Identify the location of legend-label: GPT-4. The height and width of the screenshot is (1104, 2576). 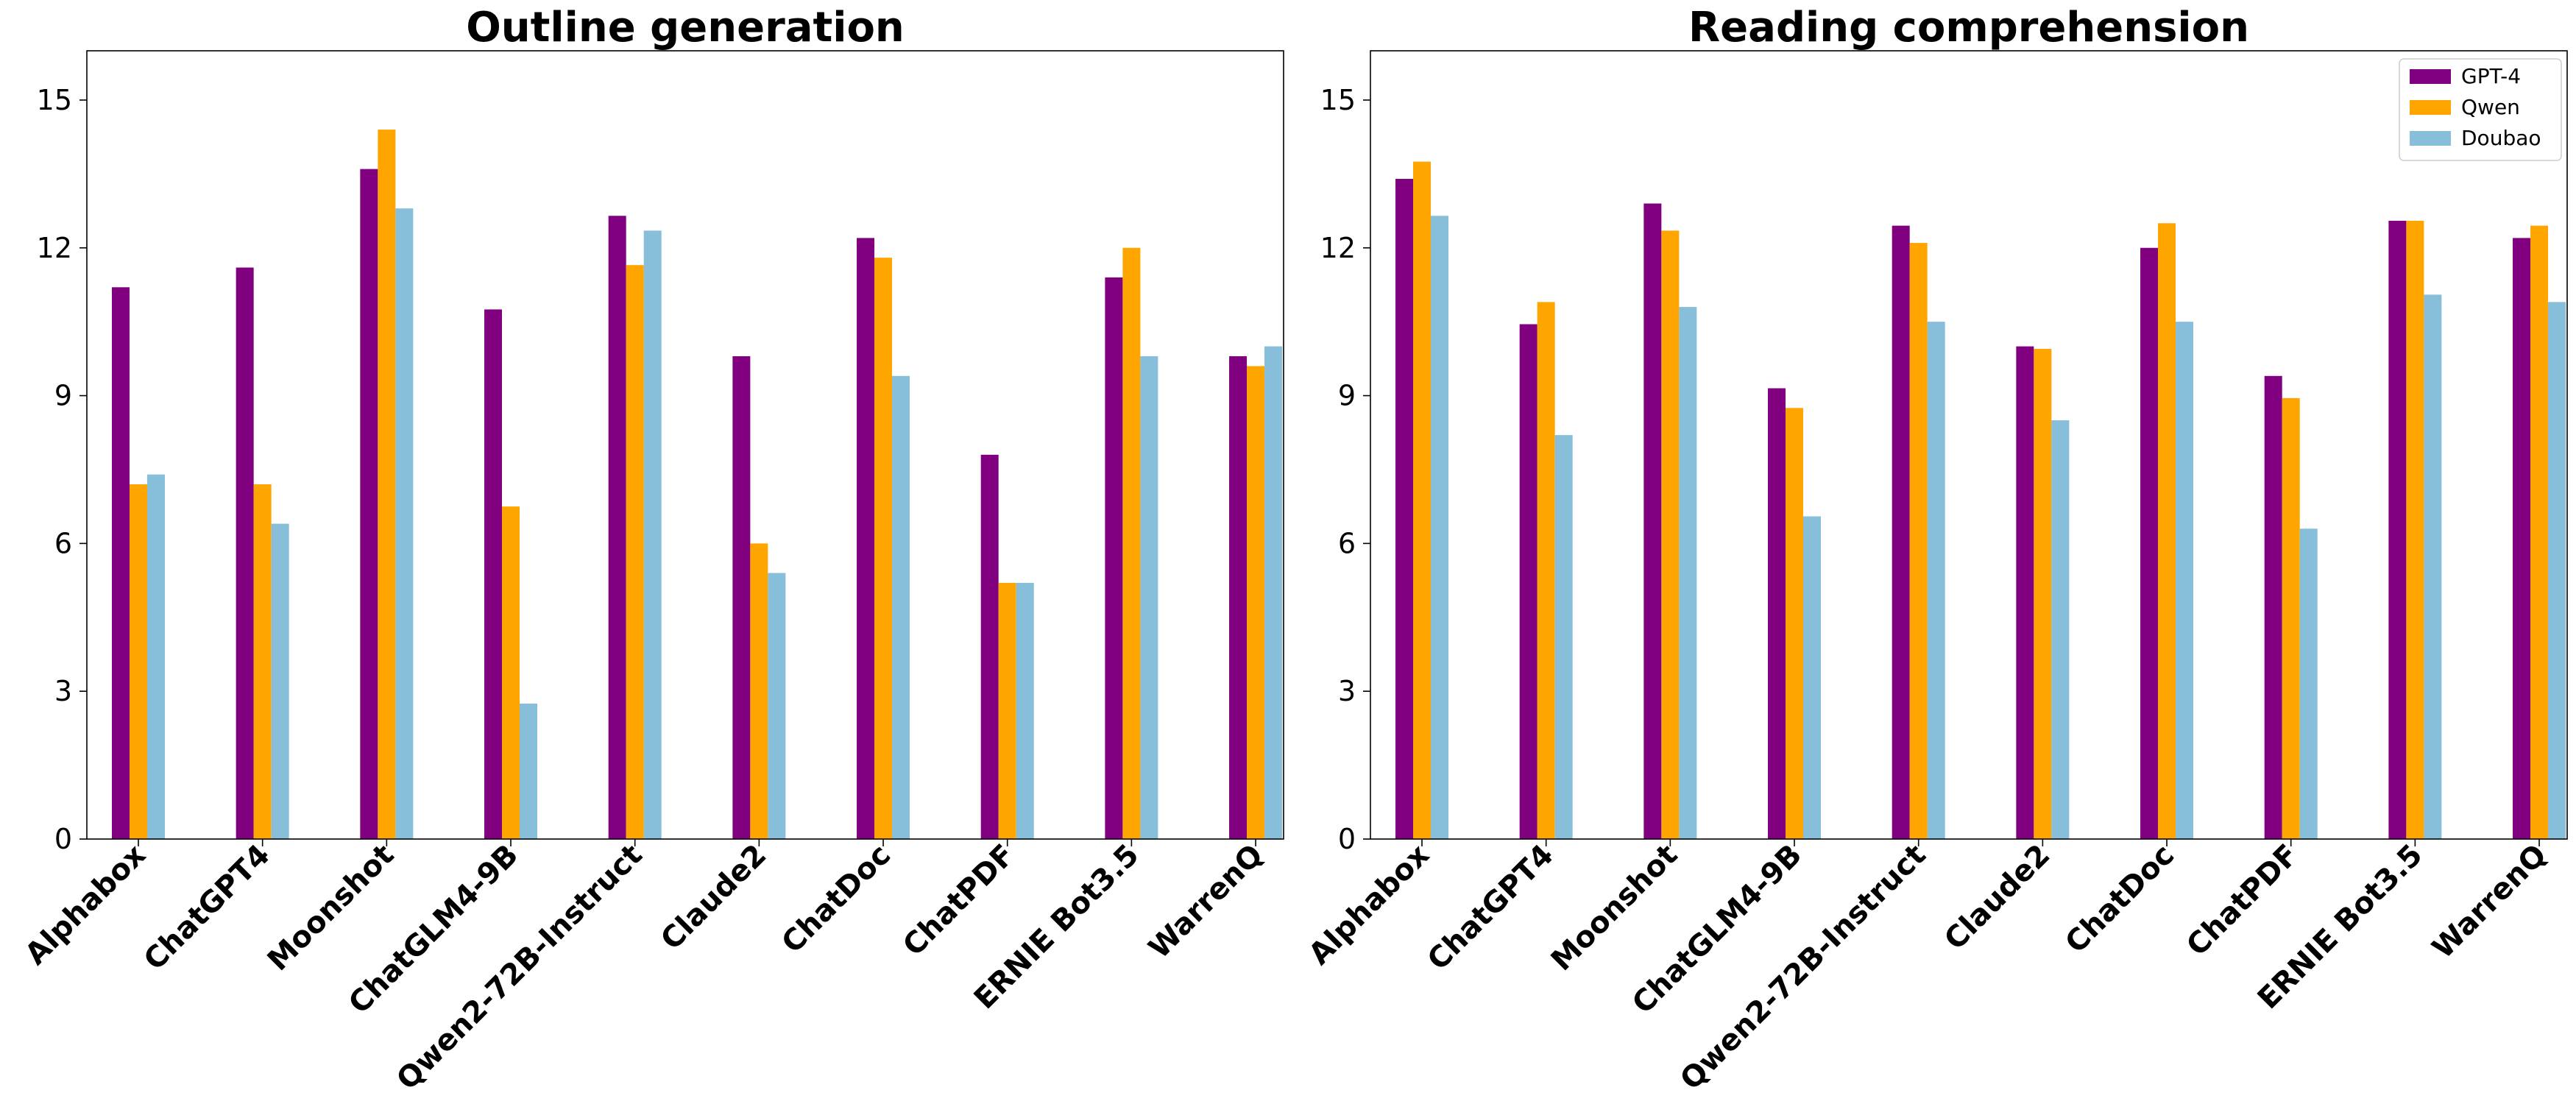
(2491, 76).